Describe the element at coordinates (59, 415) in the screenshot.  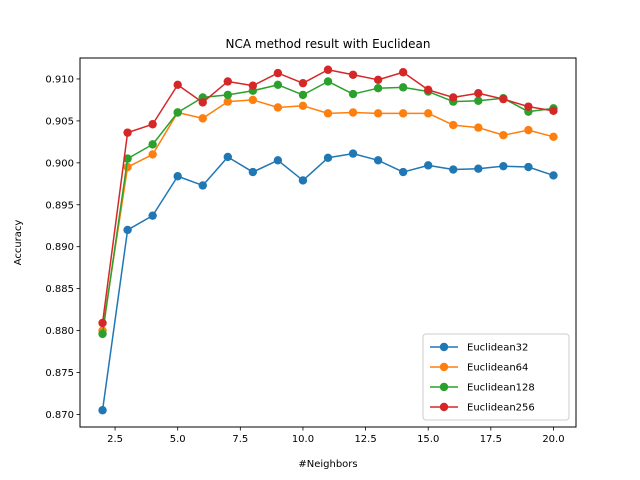
I see `y-tick-label: 0.870` at that location.